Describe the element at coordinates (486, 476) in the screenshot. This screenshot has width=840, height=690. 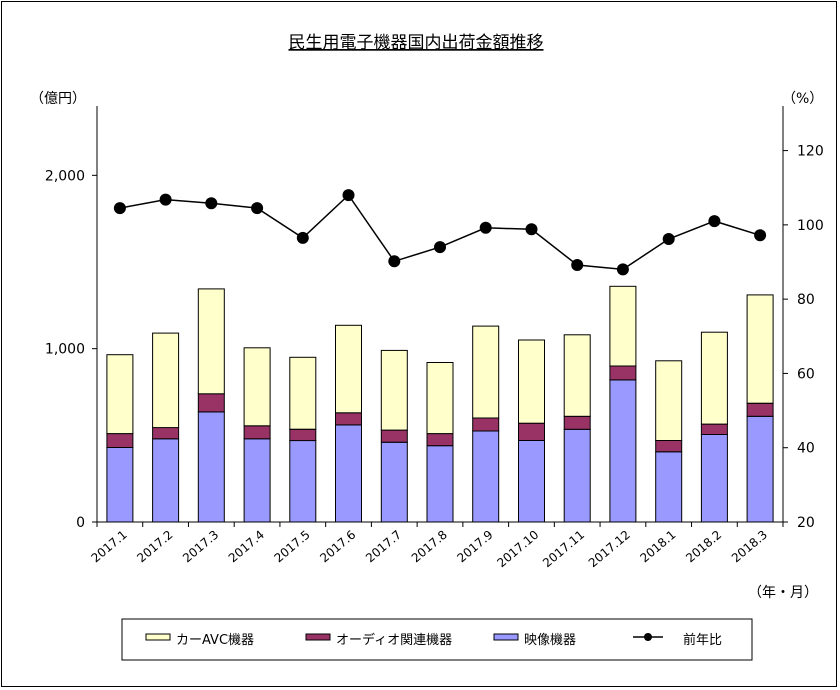
I see `bar-video-2017.9` at that location.